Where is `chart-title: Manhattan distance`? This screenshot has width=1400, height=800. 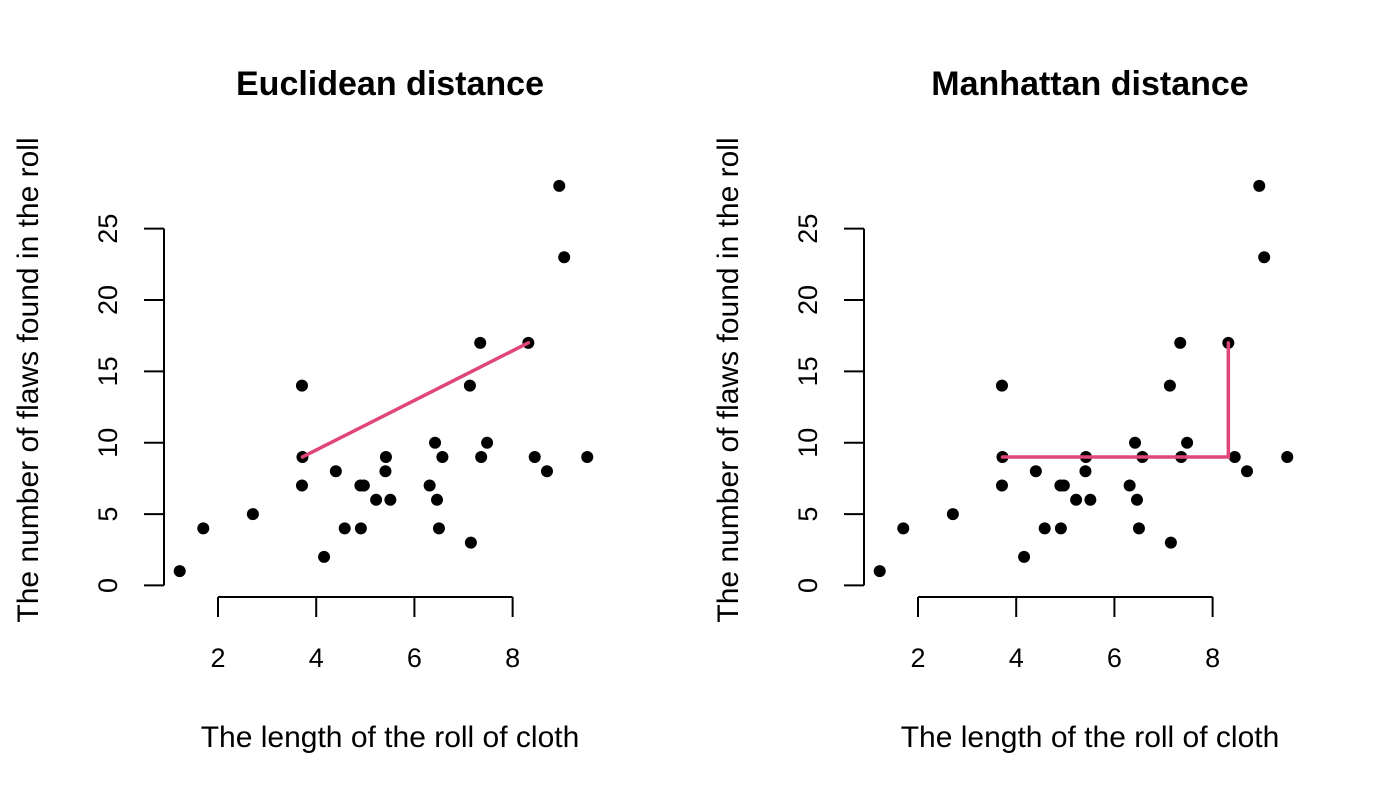
chart-title: Manhattan distance is located at coordinates (1089, 84).